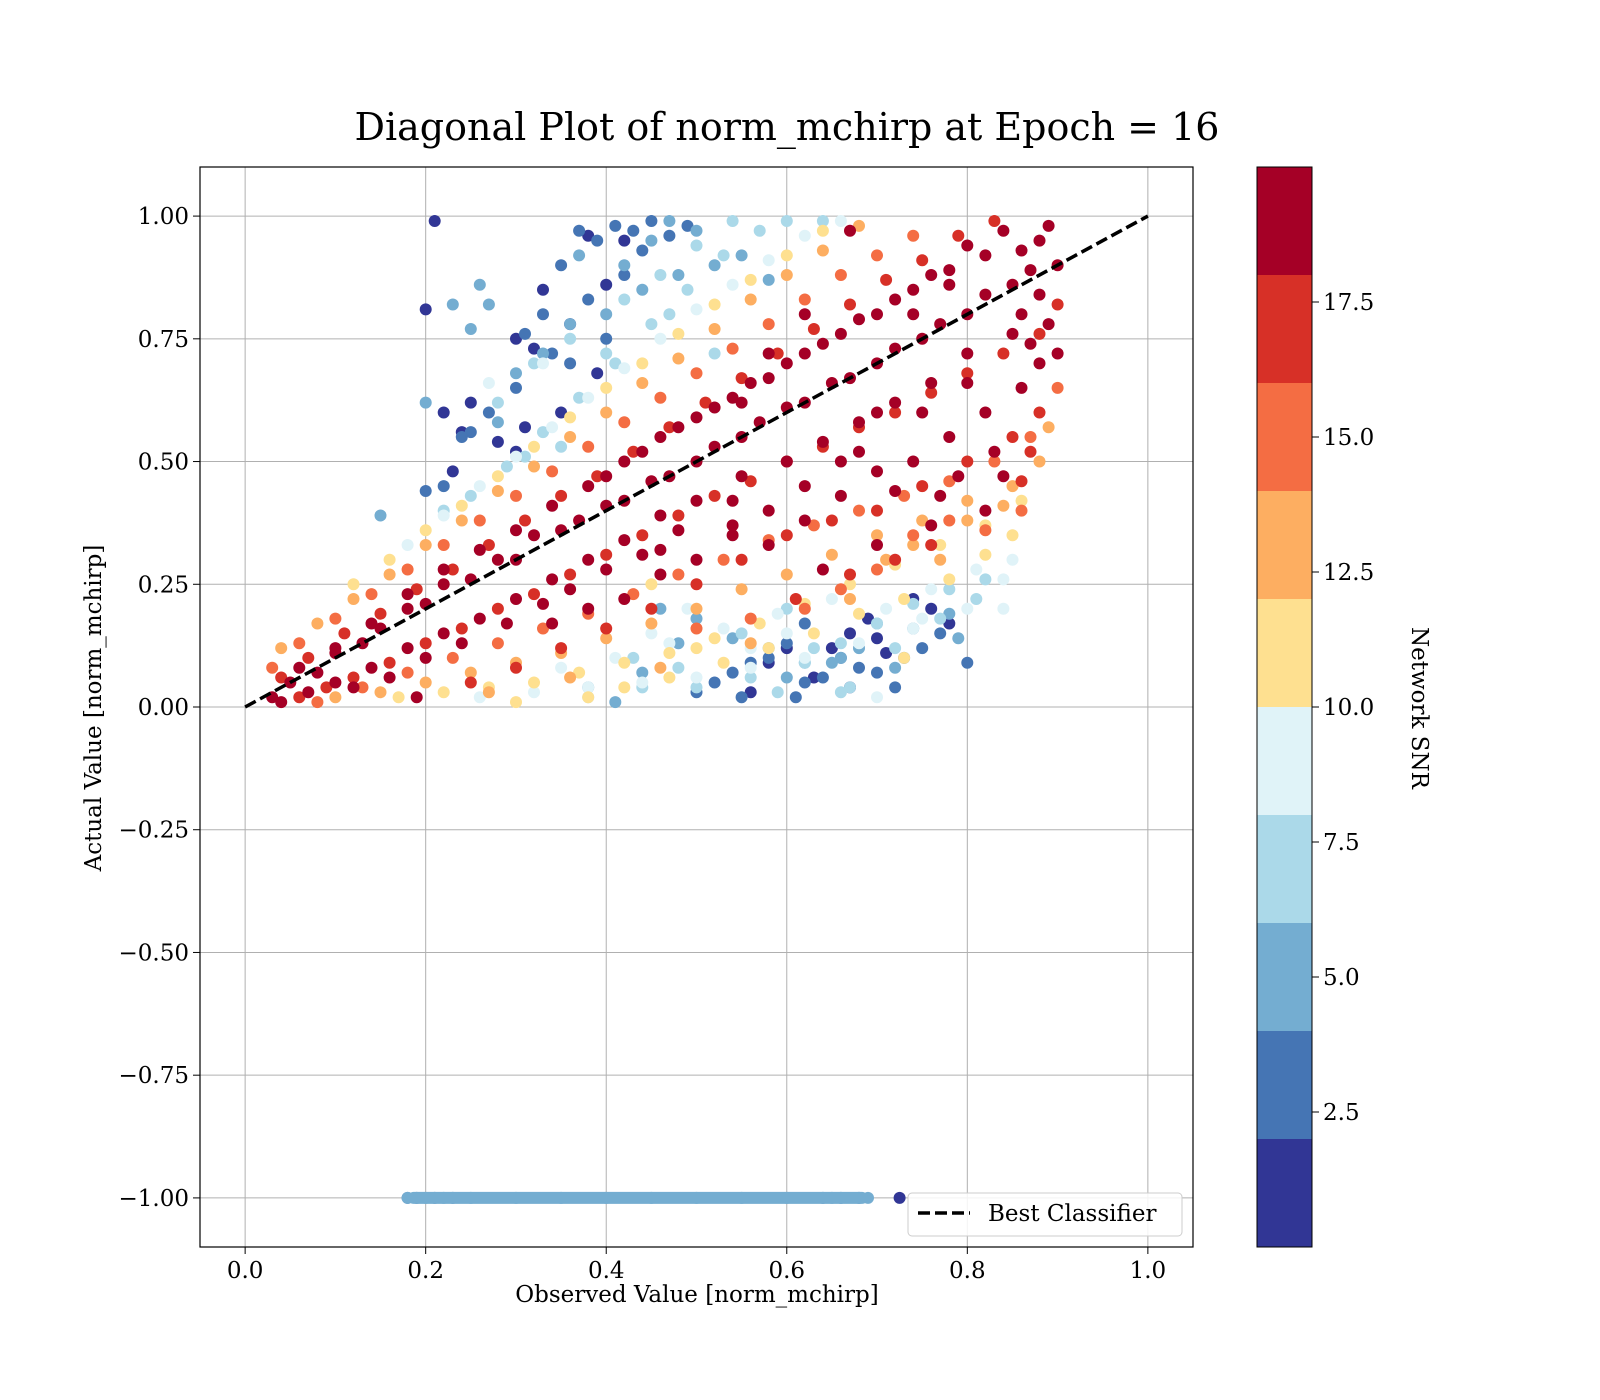 This screenshot has width=1600, height=1400. What do you see at coordinates (638, 1197) in the screenshot?
I see `missing-value-band` at bounding box center [638, 1197].